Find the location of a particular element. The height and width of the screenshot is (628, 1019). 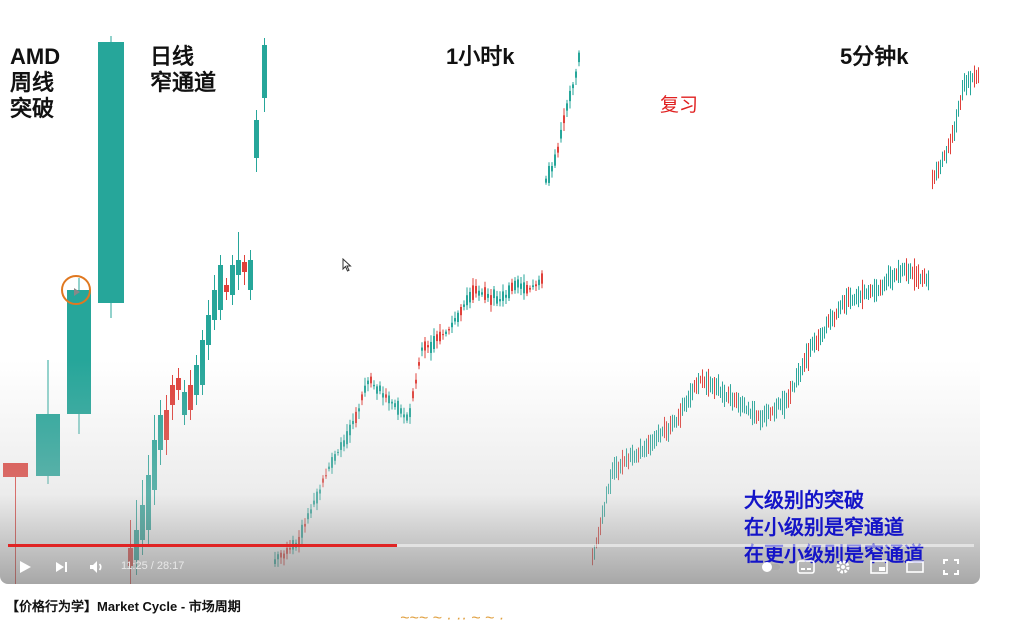

volume-icon is located at coordinates (97, 567).